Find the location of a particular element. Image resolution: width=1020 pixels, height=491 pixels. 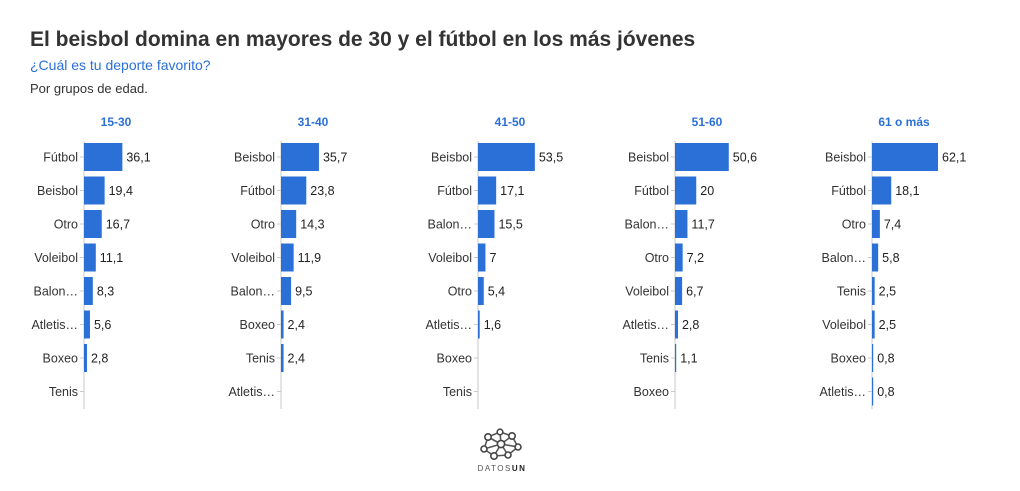

logo-text-bold: UN is located at coordinates (519, 468).